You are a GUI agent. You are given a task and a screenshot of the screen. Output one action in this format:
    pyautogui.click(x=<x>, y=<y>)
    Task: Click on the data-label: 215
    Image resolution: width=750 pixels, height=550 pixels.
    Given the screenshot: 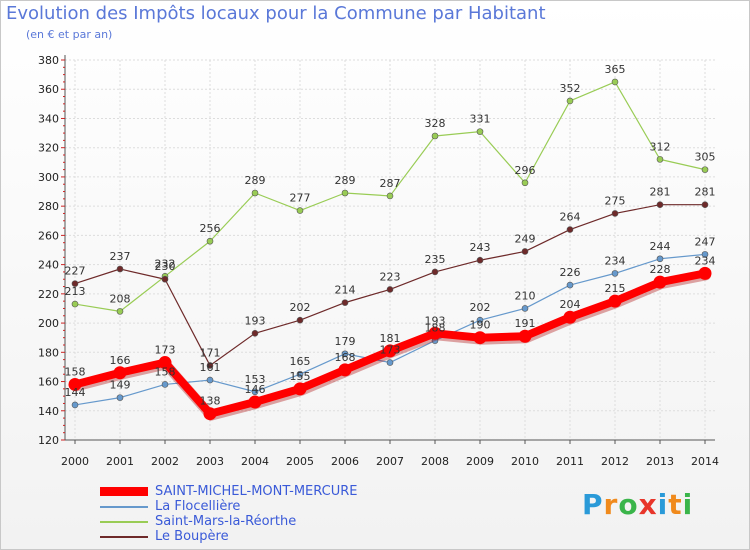 What is the action you would take?
    pyautogui.click(x=615, y=288)
    